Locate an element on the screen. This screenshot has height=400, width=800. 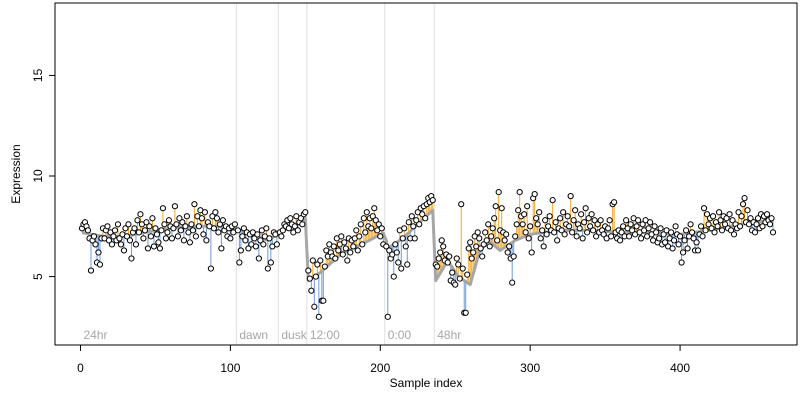
region-label: 0:00 is located at coordinates (400, 335).